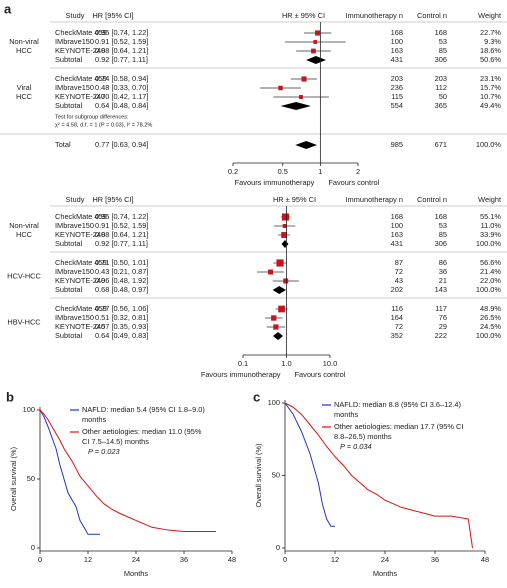 The width and height of the screenshot is (507, 588). Describe the element at coordinates (320, 171) in the screenshot. I see `tick-label: 1` at that location.